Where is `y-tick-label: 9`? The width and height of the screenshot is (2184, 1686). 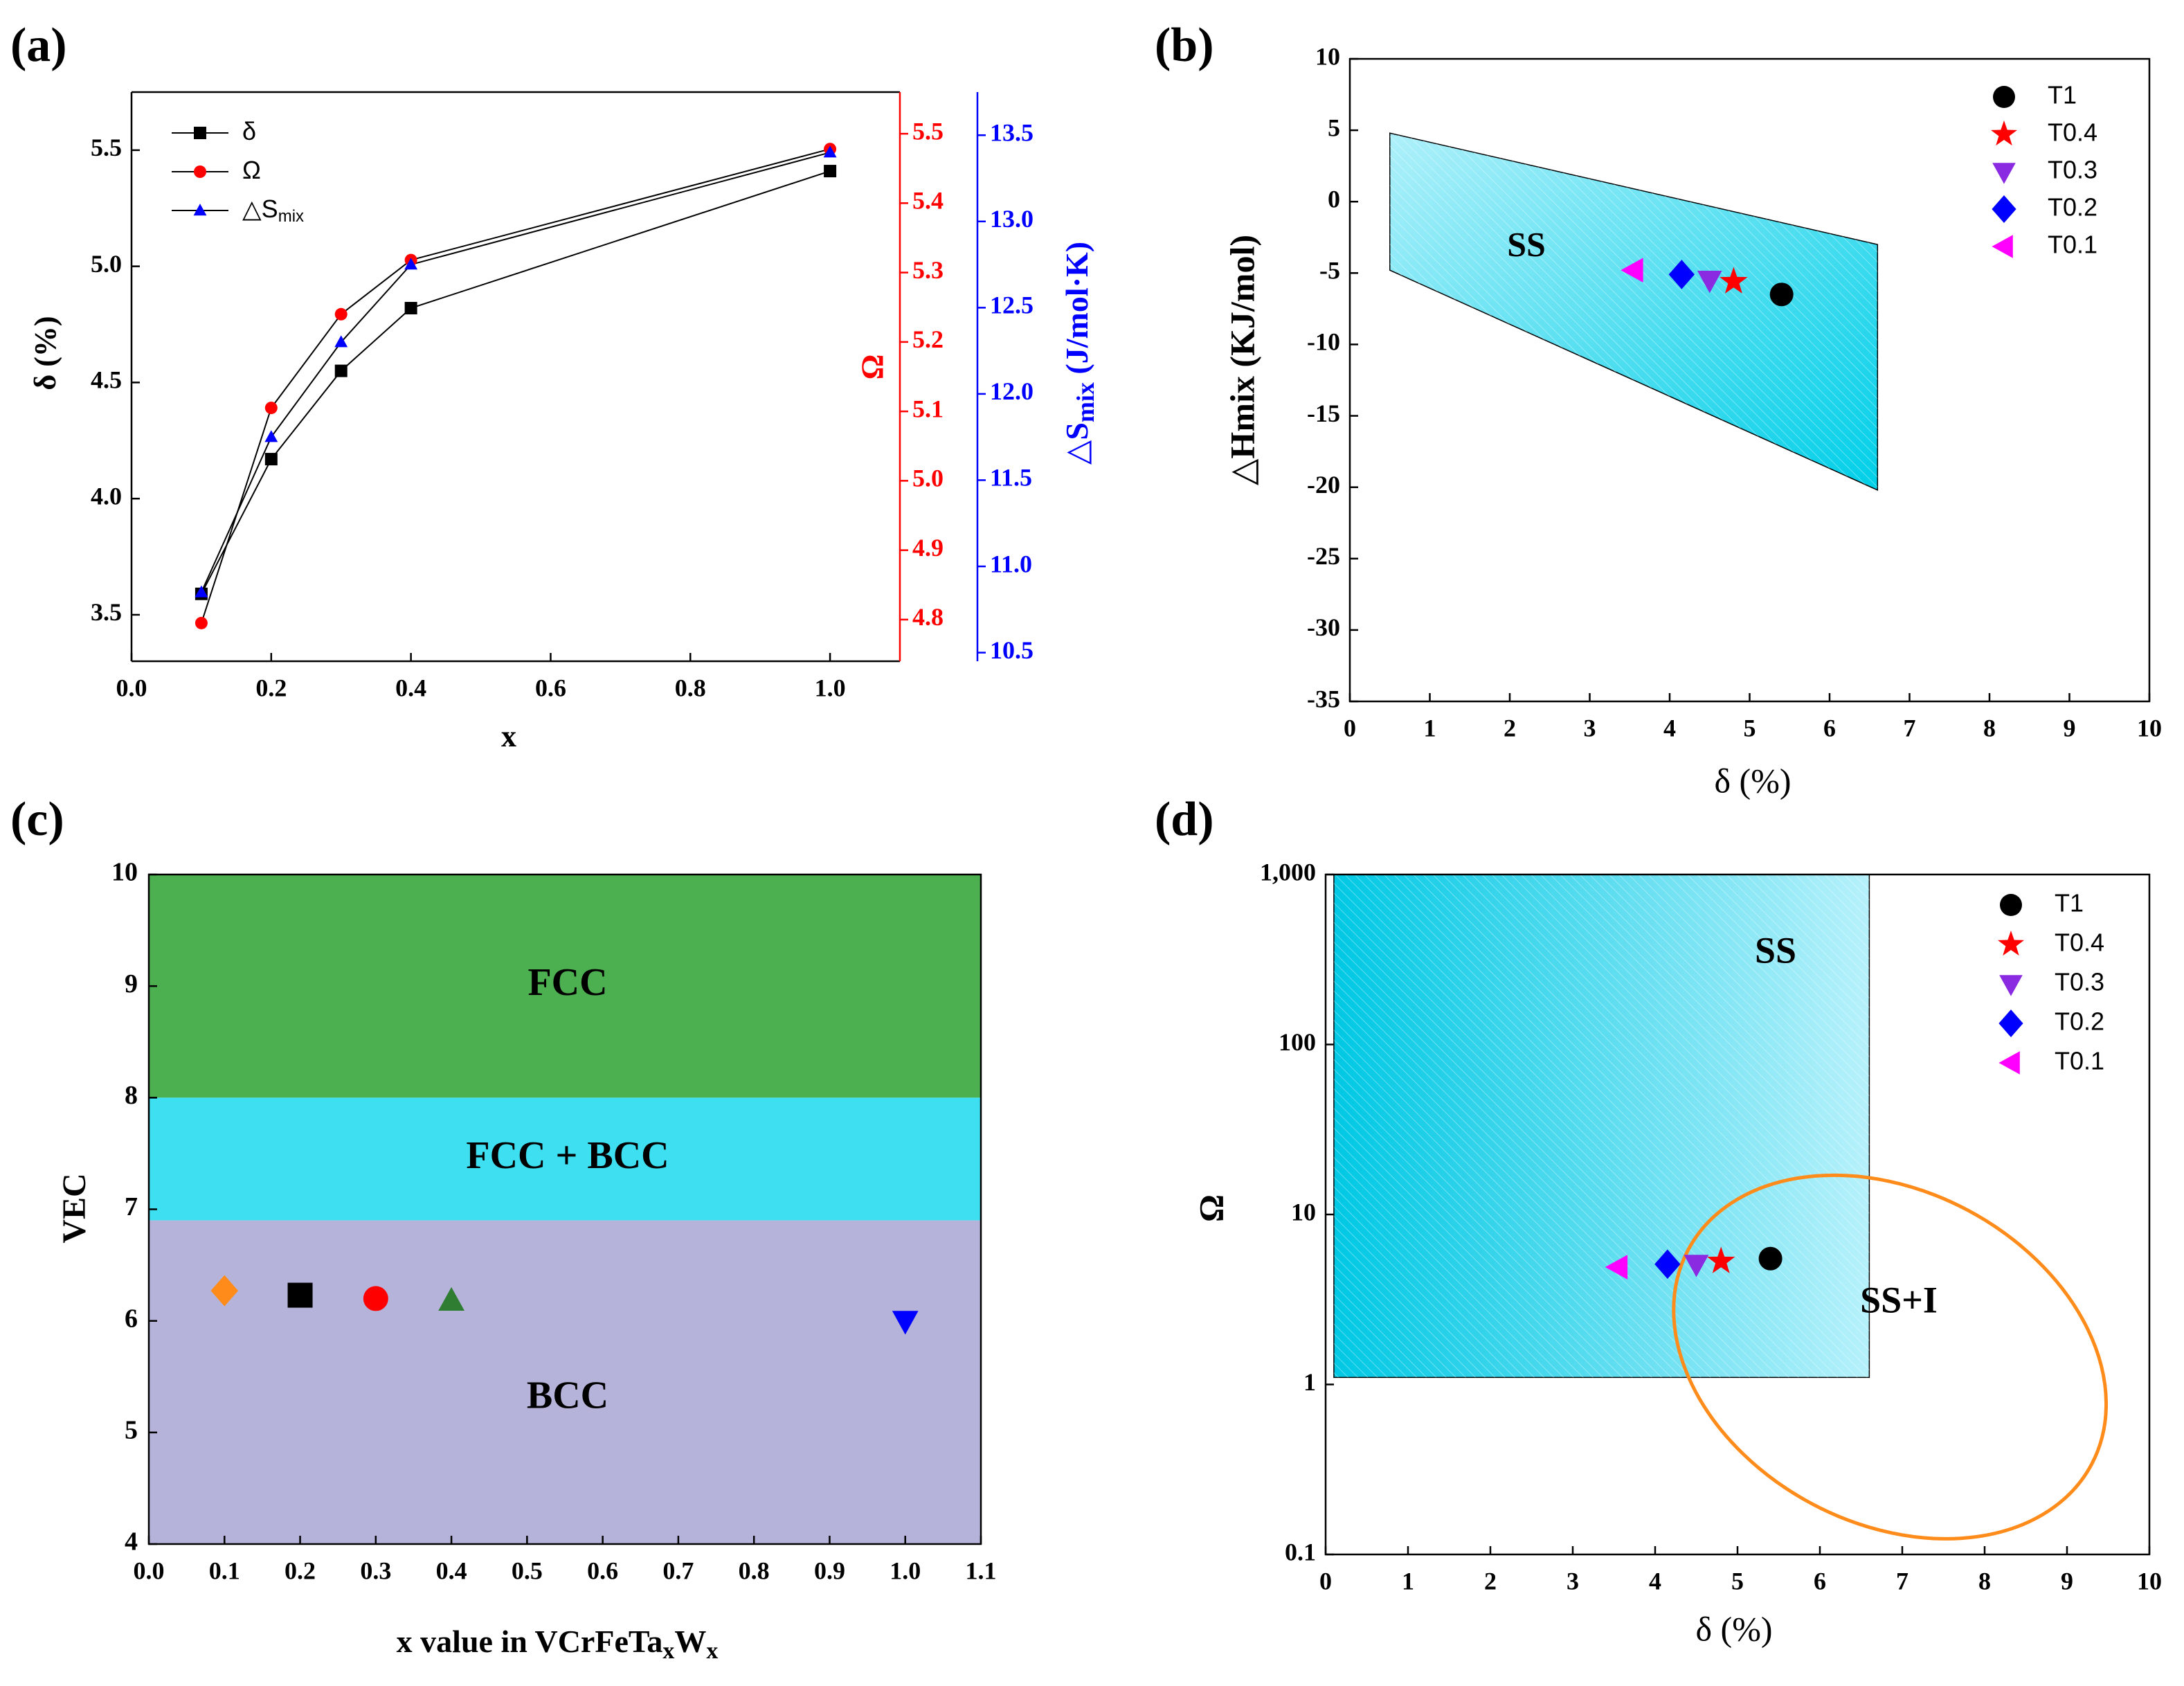
y-tick-label: 9 is located at coordinates (131, 983).